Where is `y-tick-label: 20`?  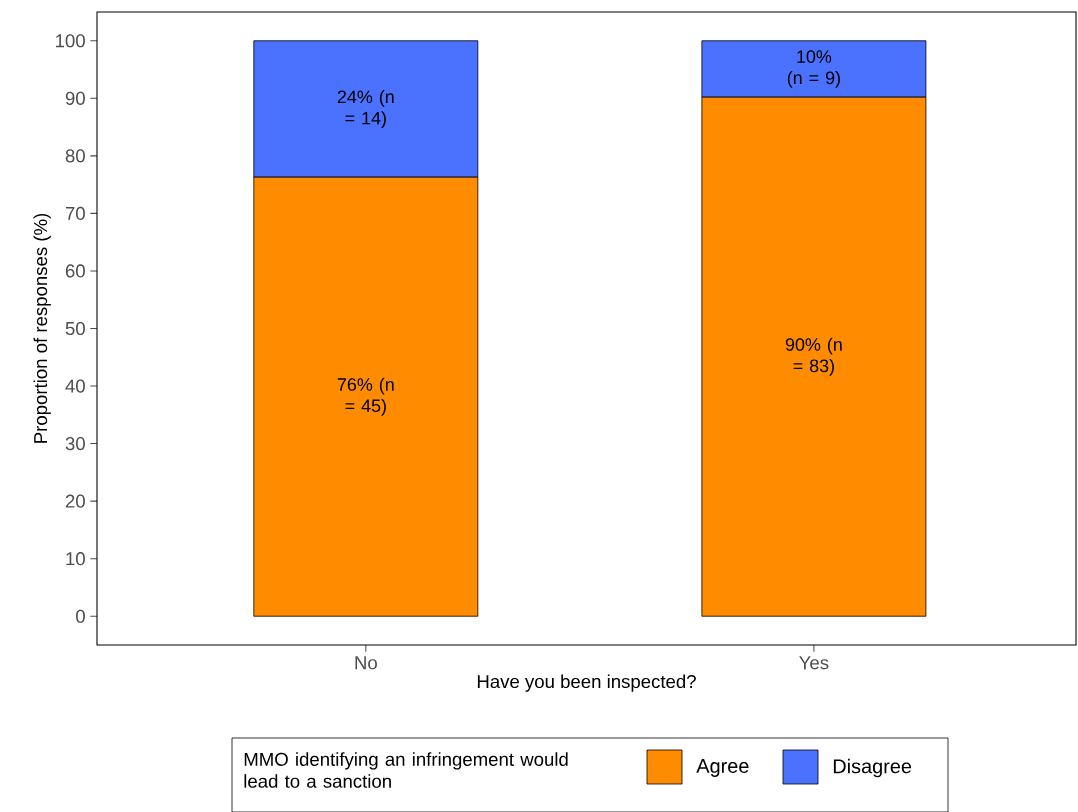 y-tick-label: 20 is located at coordinates (75, 501).